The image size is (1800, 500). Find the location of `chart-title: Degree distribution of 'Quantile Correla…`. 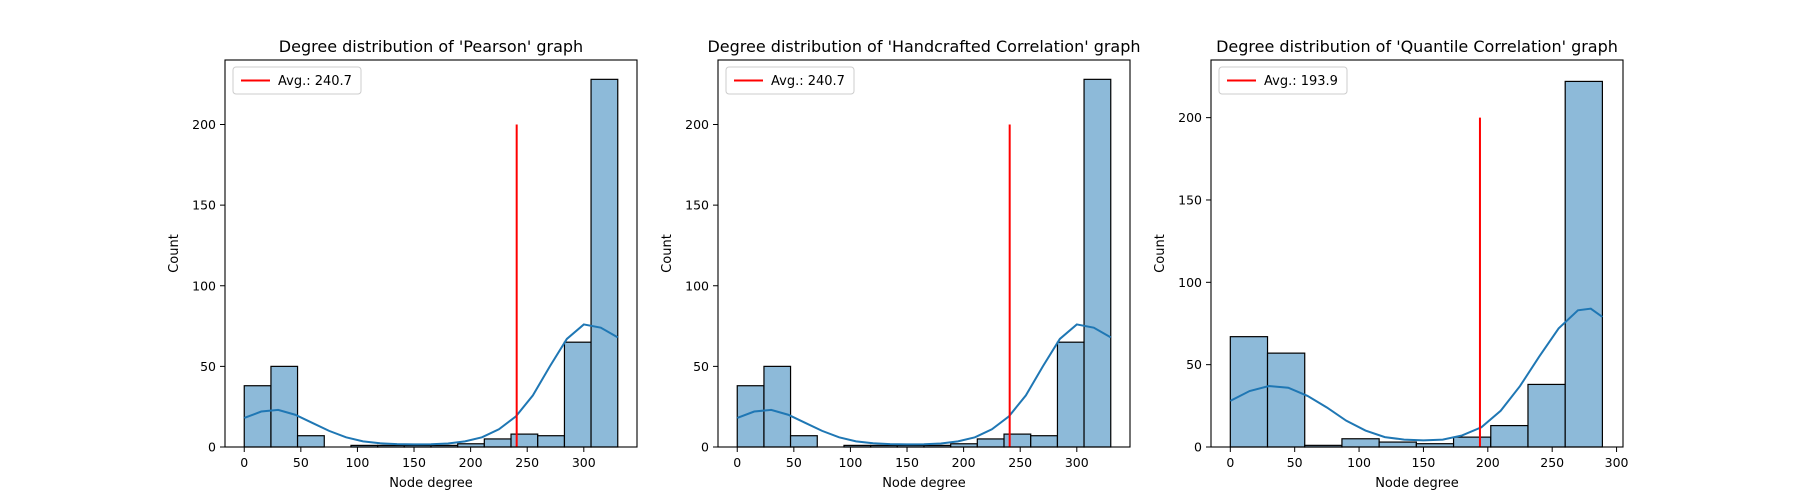

chart-title: Degree distribution of 'Quantile Correla… is located at coordinates (1417, 46).